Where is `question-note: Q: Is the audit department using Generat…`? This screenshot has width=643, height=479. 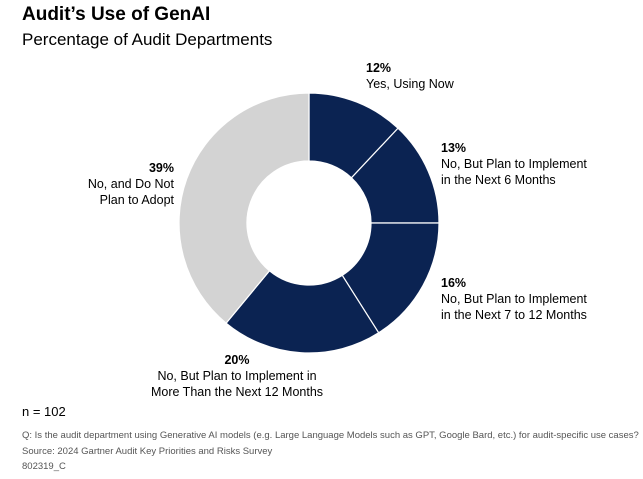 question-note: Q: Is the audit department using Generat… is located at coordinates (330, 435).